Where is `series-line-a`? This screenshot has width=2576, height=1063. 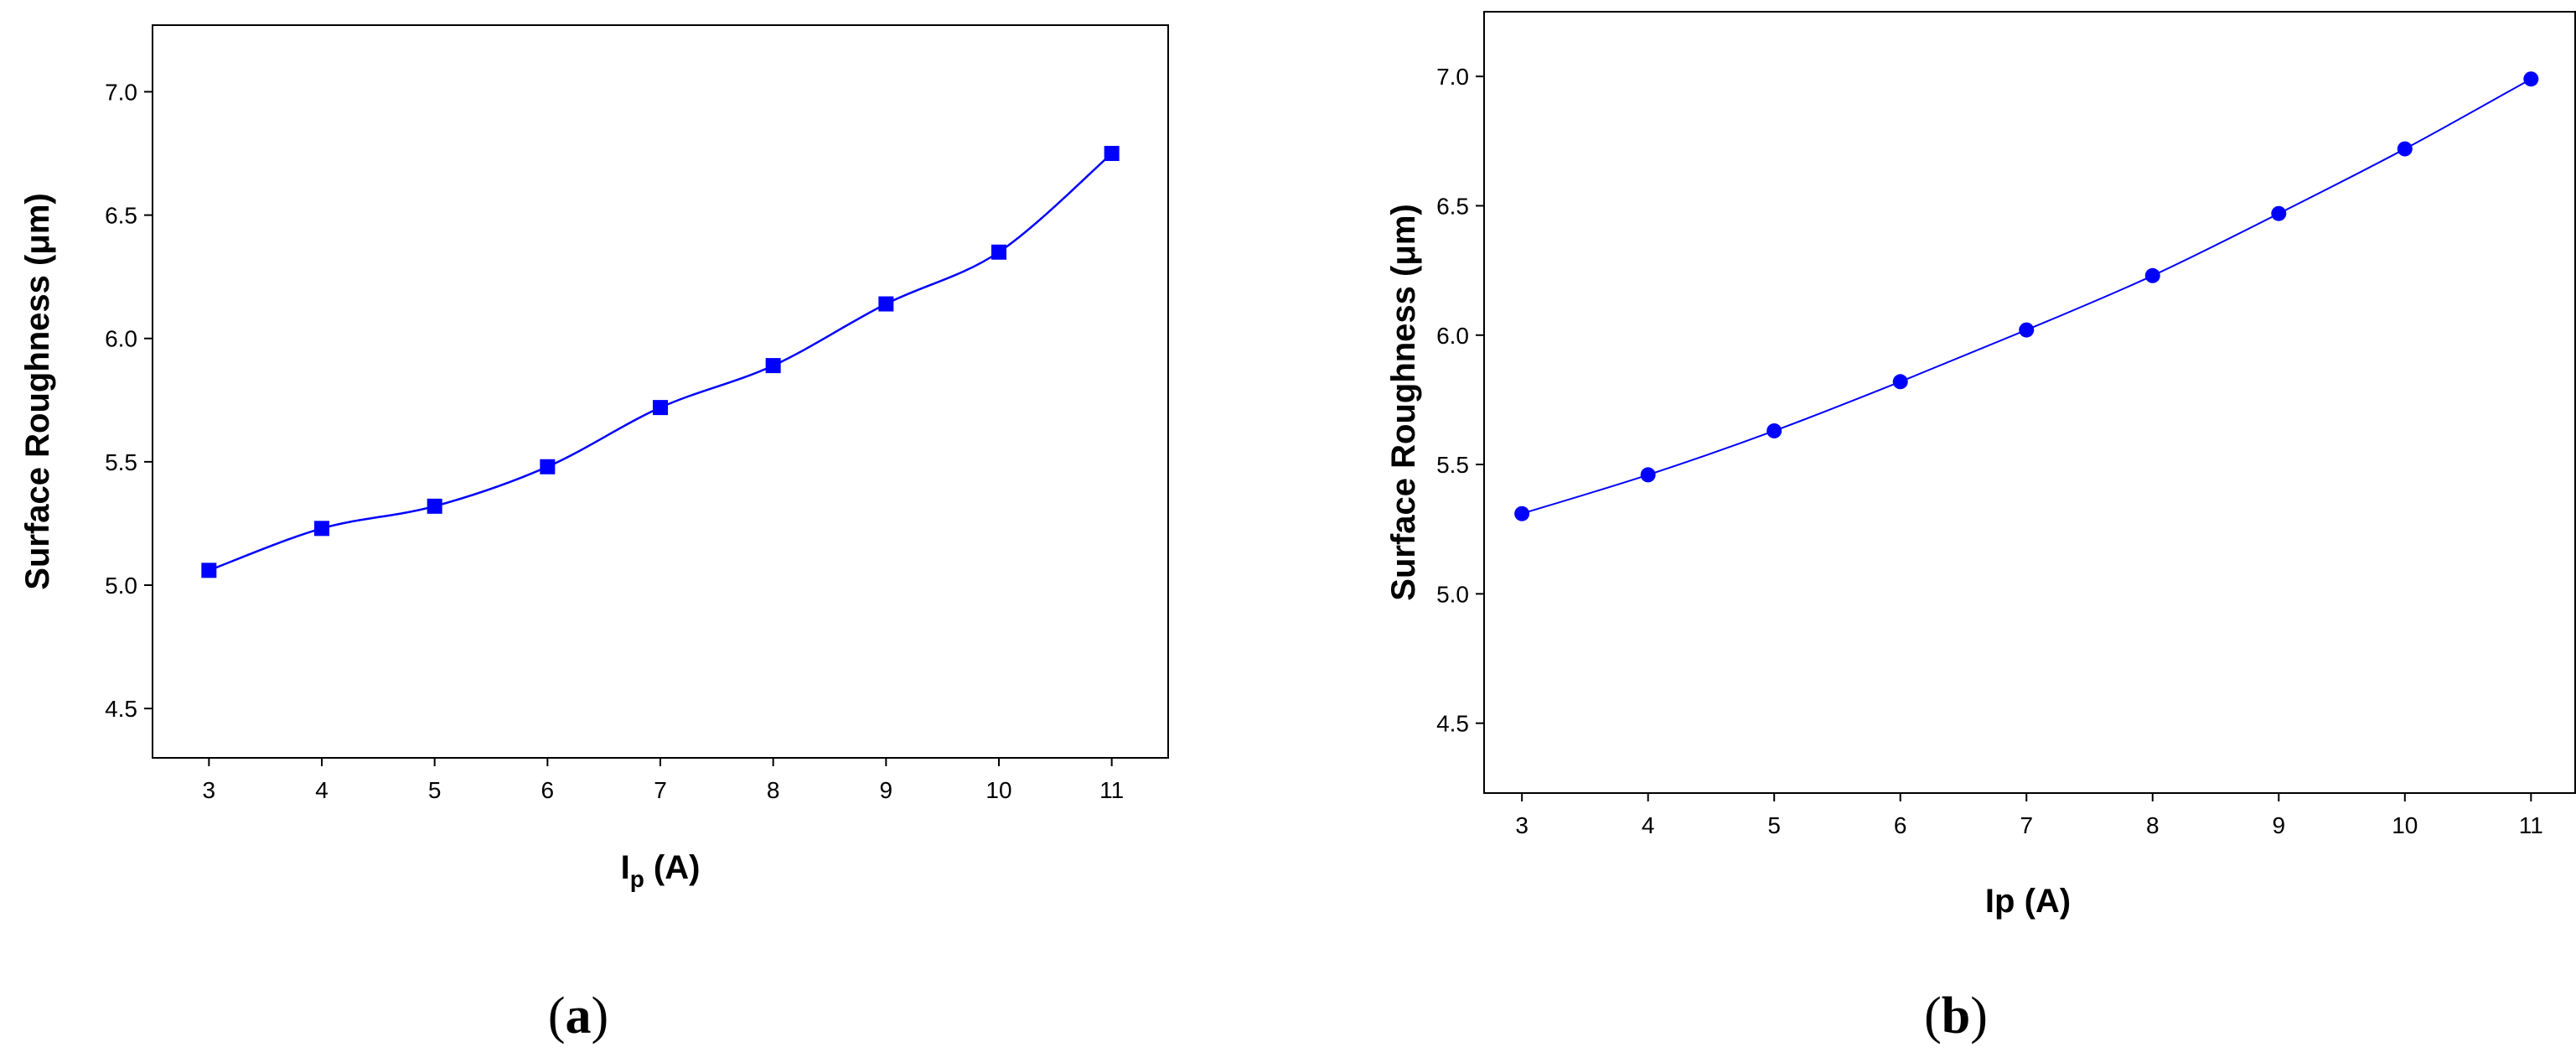
series-line-a is located at coordinates (660, 362).